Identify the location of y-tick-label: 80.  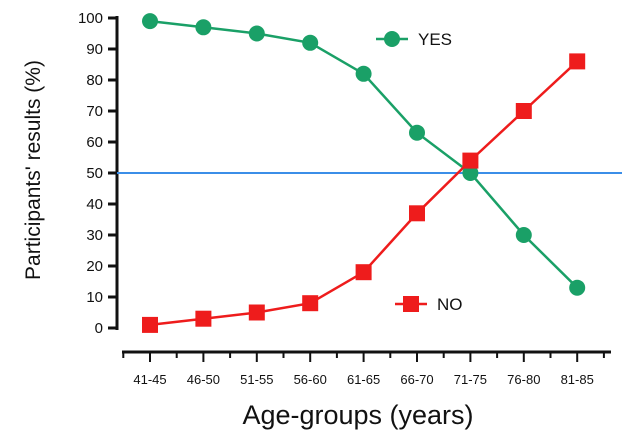
(94, 80).